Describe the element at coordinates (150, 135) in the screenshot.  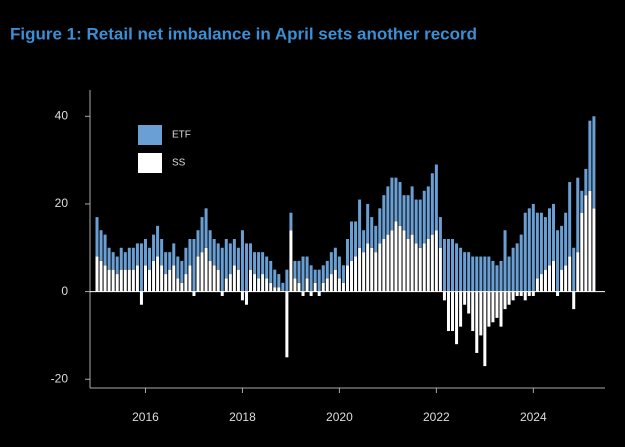
I see `legend-swatch` at that location.